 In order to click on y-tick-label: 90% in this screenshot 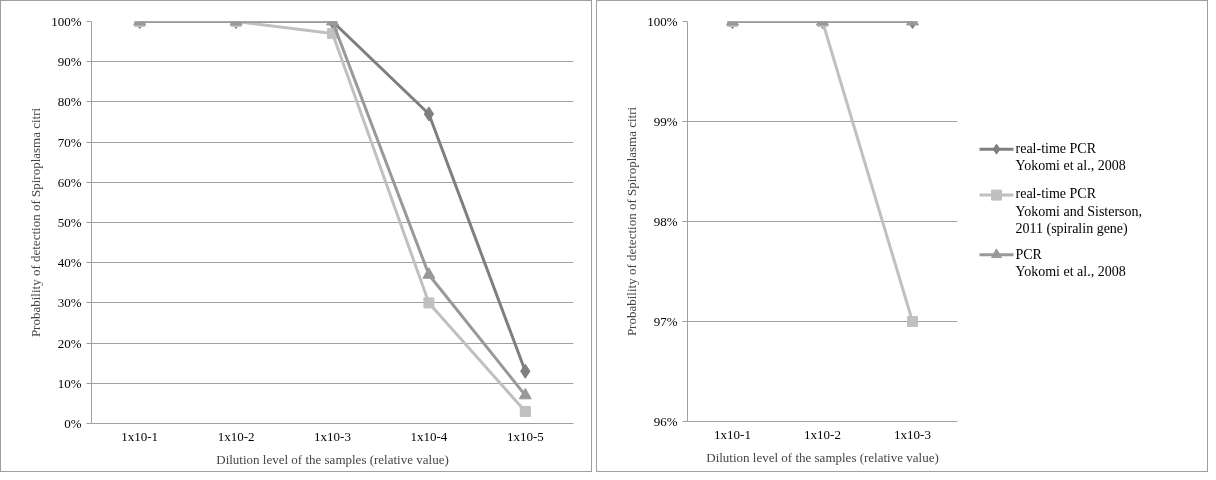, I will do `click(69, 62)`.